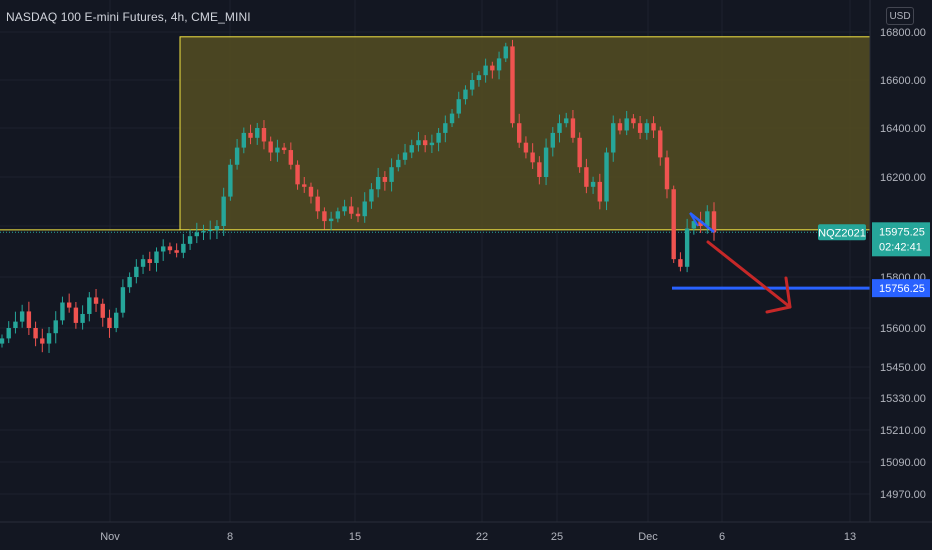  Describe the element at coordinates (874, 260) in the screenshot. I see `price-badges: NQZ2021 15975.25 02:42:41 15756.25` at that location.